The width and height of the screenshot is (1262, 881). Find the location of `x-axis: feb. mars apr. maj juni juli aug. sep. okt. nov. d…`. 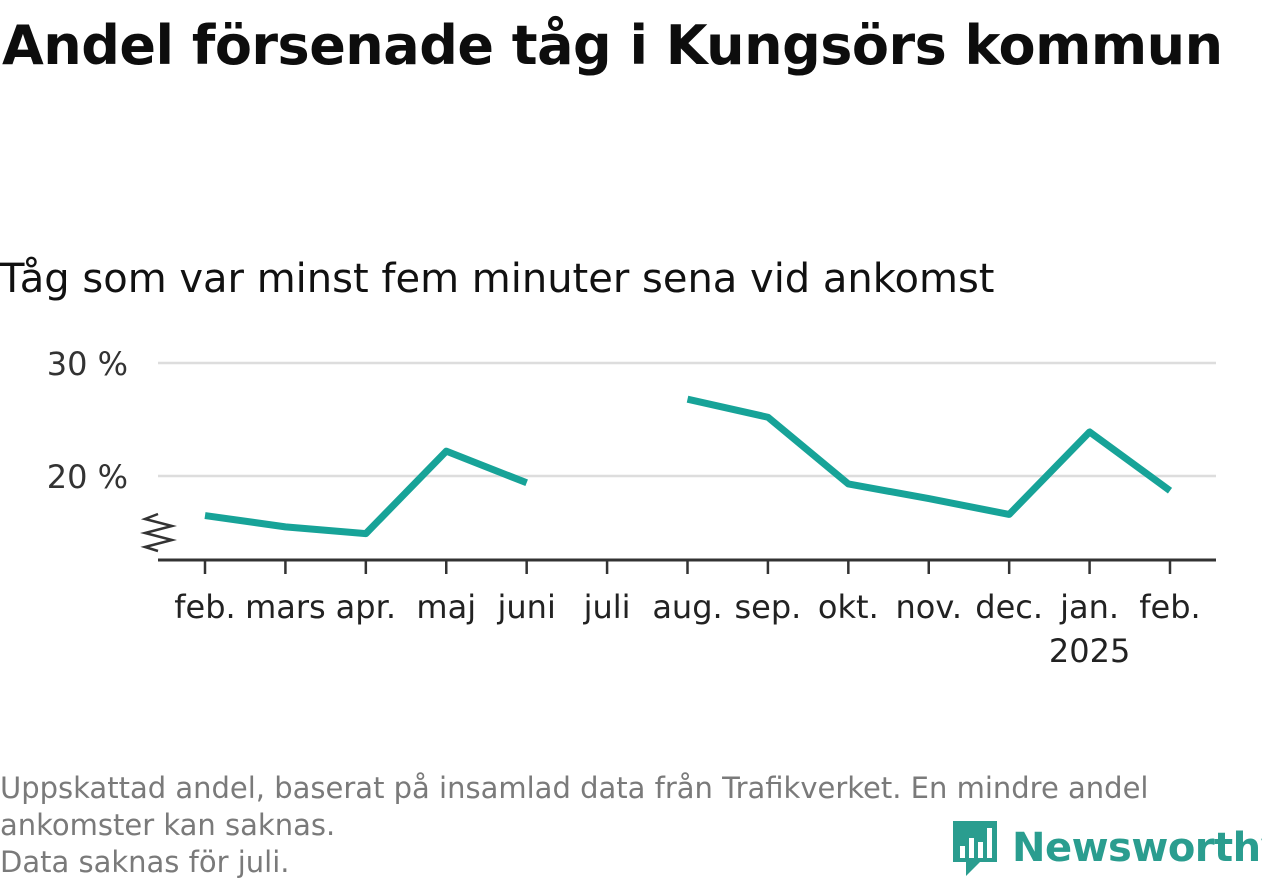

x-axis: feb. mars apr. maj juni juli aug. sep. okt. nov. d… is located at coordinates (687, 614).